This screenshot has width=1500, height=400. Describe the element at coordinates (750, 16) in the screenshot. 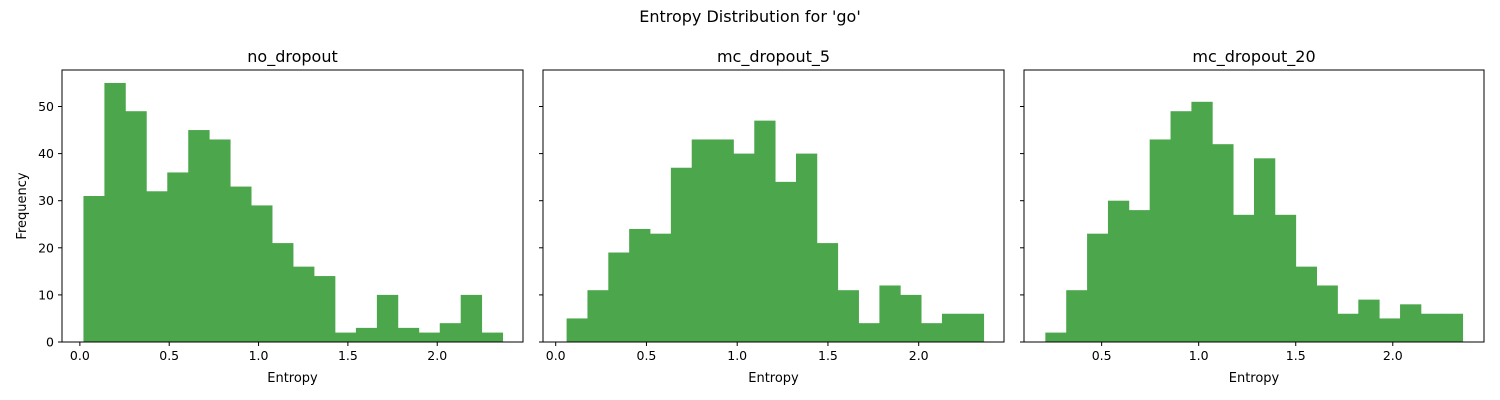

I see `figure-suptitle: Entropy Distribution for 'go'` at that location.